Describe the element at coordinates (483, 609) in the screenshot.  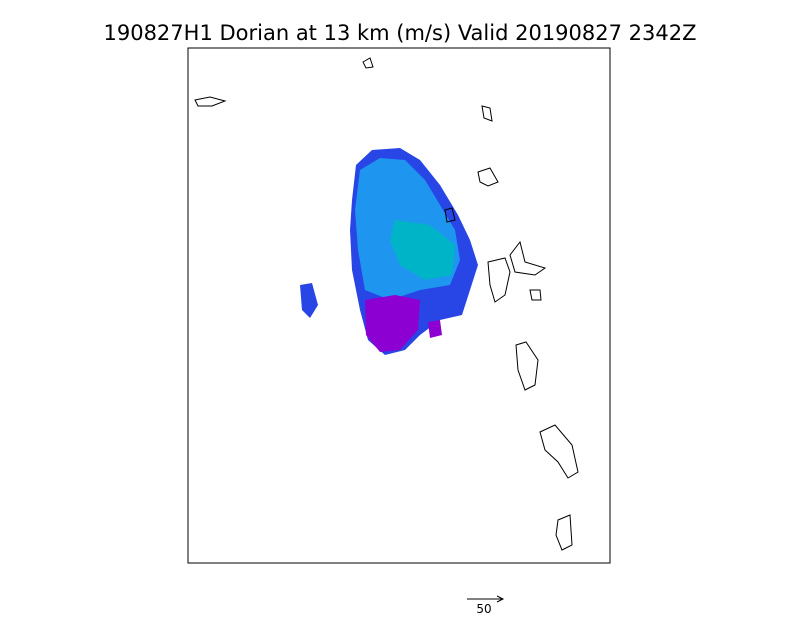
I see `reference-label: 50` at that location.